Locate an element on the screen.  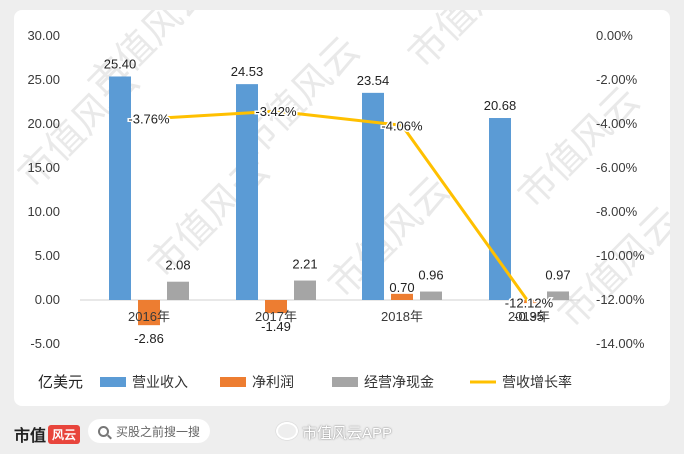
legend-swatch-净利润 is located at coordinates (233, 382).